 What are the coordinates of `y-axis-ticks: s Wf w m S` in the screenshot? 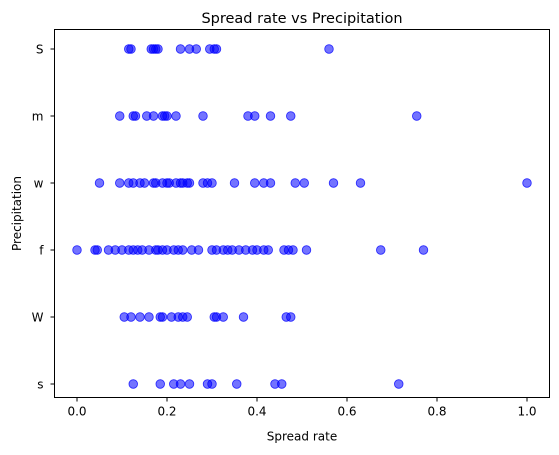 It's located at (43, 217).